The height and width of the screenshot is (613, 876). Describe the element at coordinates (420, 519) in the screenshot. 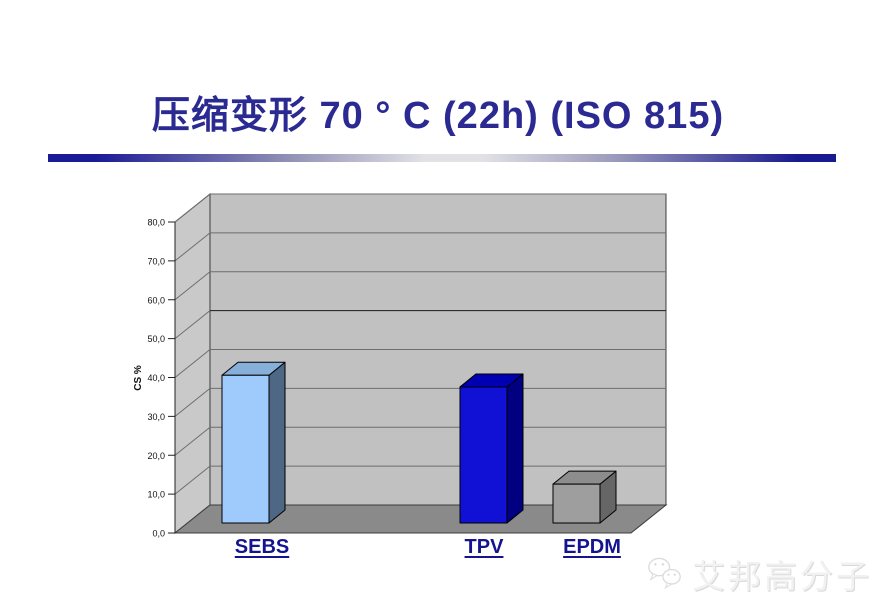

I see `chart-floor` at that location.